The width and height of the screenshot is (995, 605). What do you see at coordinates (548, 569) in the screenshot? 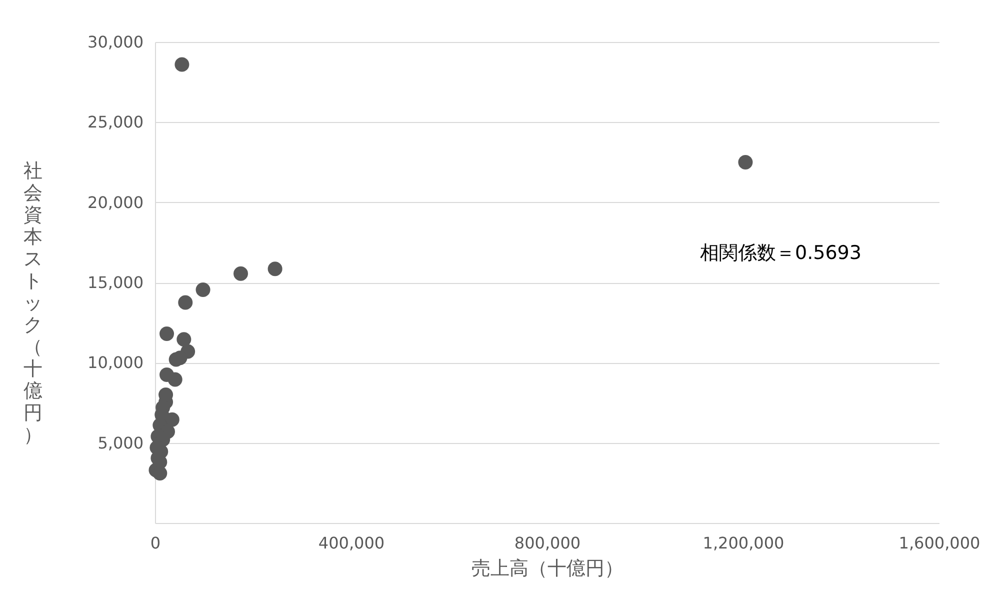
I see `x-axis-title: 売上高（十億円）` at bounding box center [548, 569].